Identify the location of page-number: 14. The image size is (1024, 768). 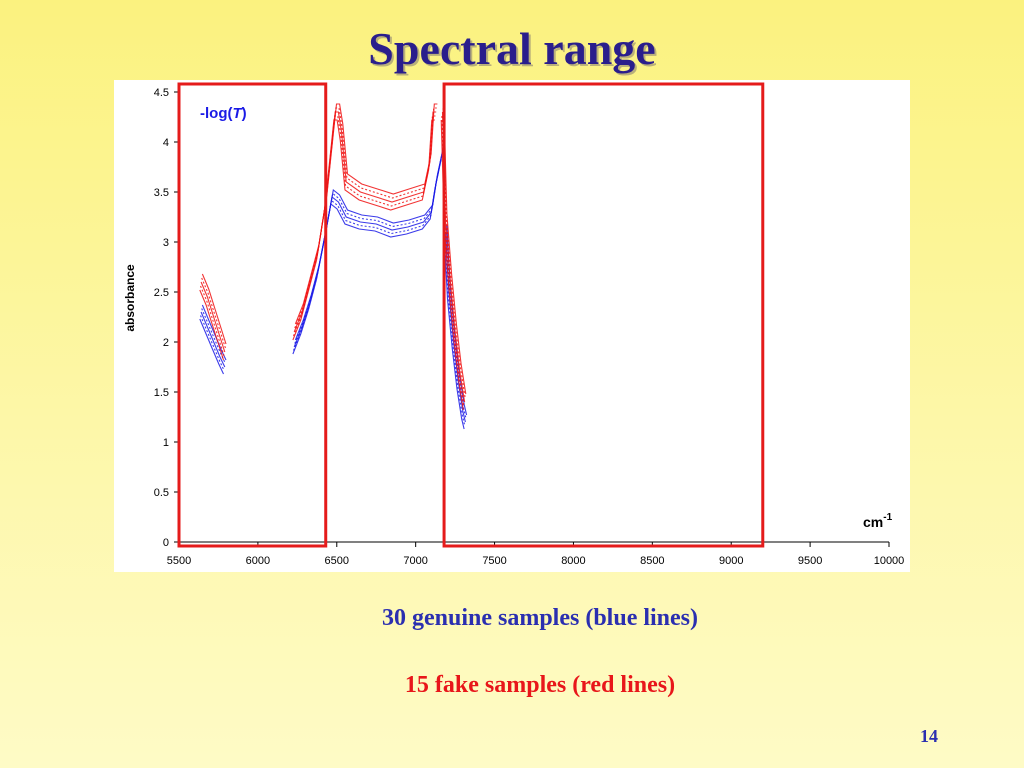
(929, 736).